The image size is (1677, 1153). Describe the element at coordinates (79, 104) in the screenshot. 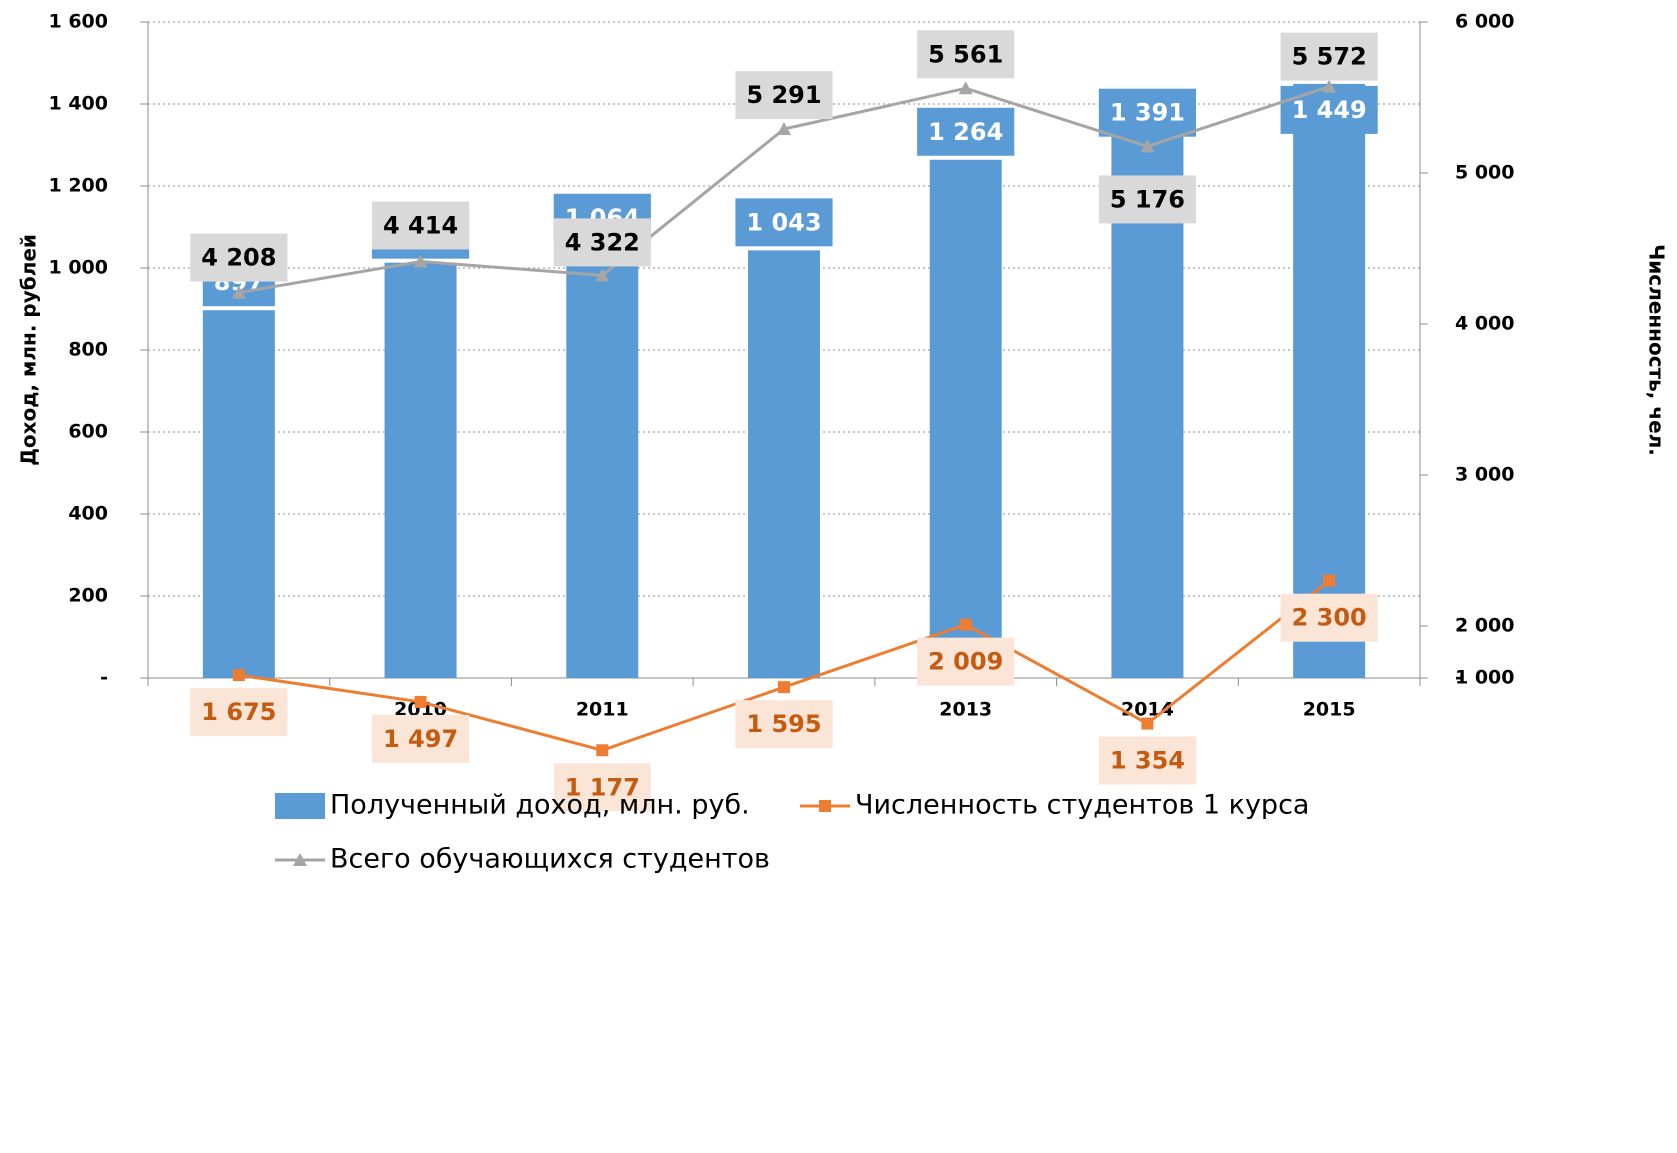

I see `y-tick-label: 1 400` at that location.